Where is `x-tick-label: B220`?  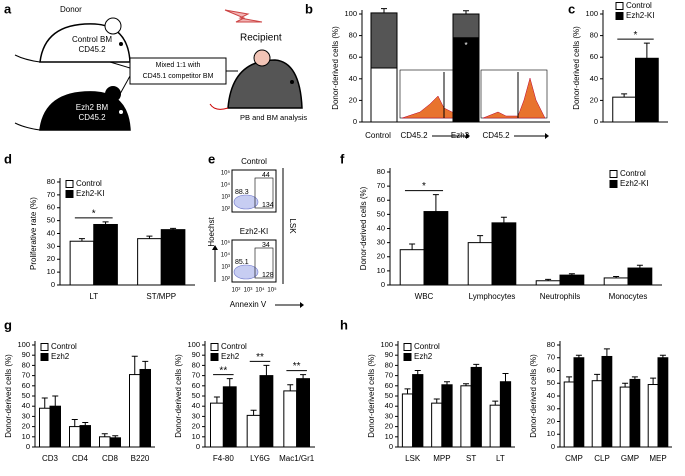
x-tick-label: B220 is located at coordinates (140, 458).